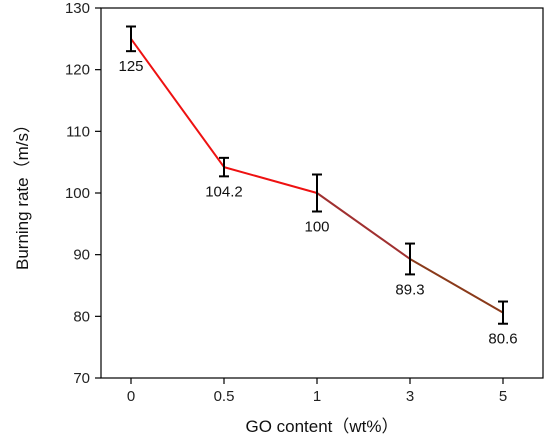  I want to click on y-axis-title: Burning rate（m/s）, so click(22, 193).